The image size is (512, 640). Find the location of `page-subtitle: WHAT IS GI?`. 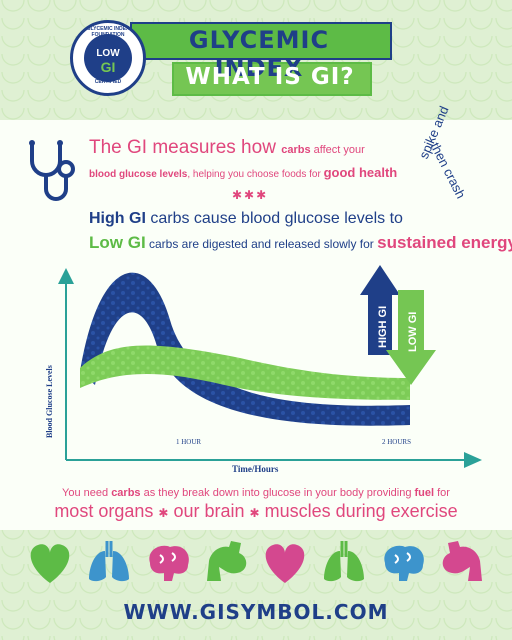

page-subtitle: WHAT IS GI? is located at coordinates (270, 77).